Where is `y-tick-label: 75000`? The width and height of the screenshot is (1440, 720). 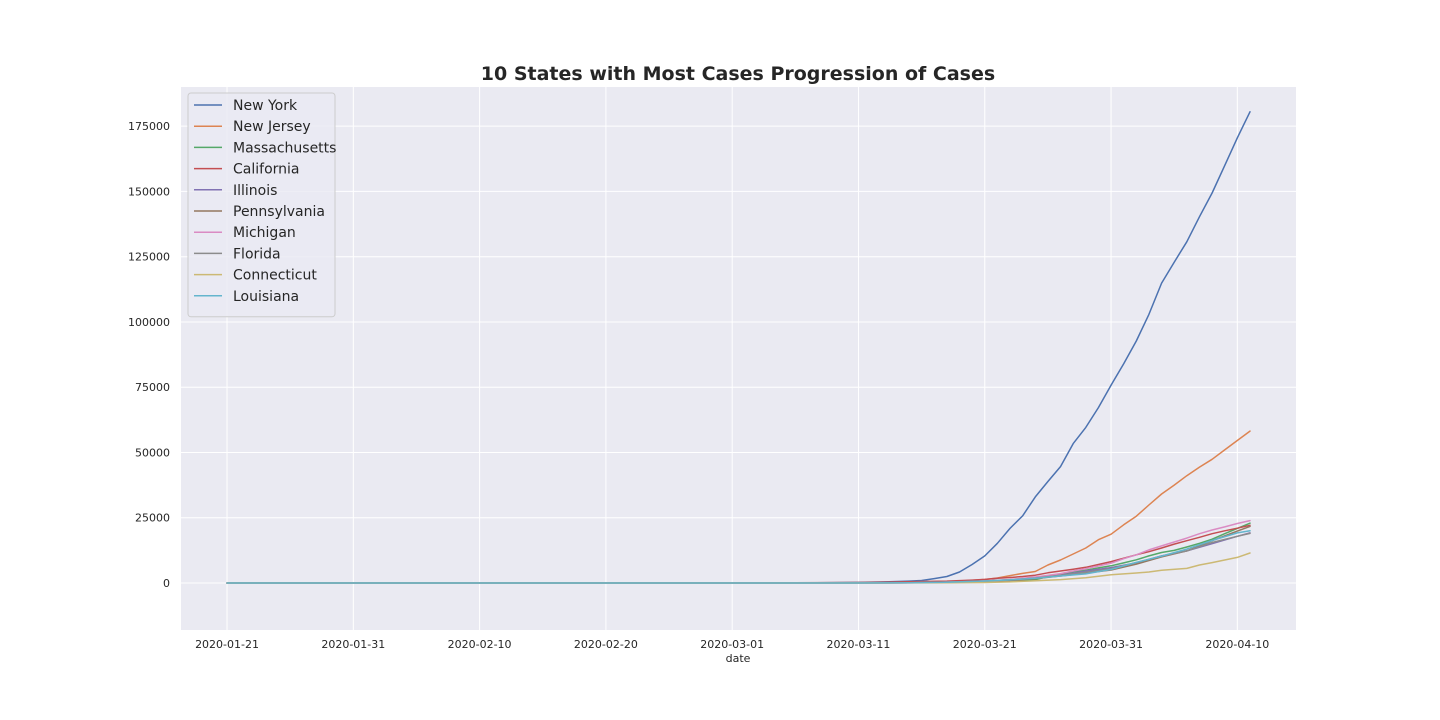 y-tick-label: 75000 is located at coordinates (152, 387).